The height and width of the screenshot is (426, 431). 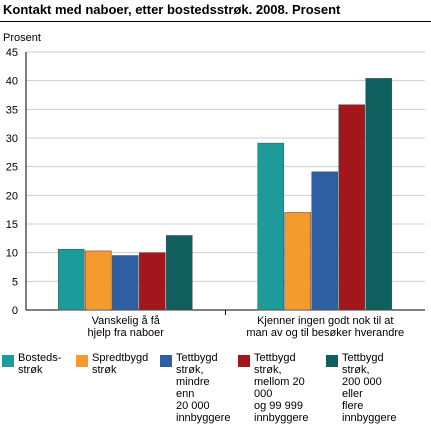 What do you see at coordinates (22, 38) in the screenshot?
I see `y-axis-label: Prosent` at bounding box center [22, 38].